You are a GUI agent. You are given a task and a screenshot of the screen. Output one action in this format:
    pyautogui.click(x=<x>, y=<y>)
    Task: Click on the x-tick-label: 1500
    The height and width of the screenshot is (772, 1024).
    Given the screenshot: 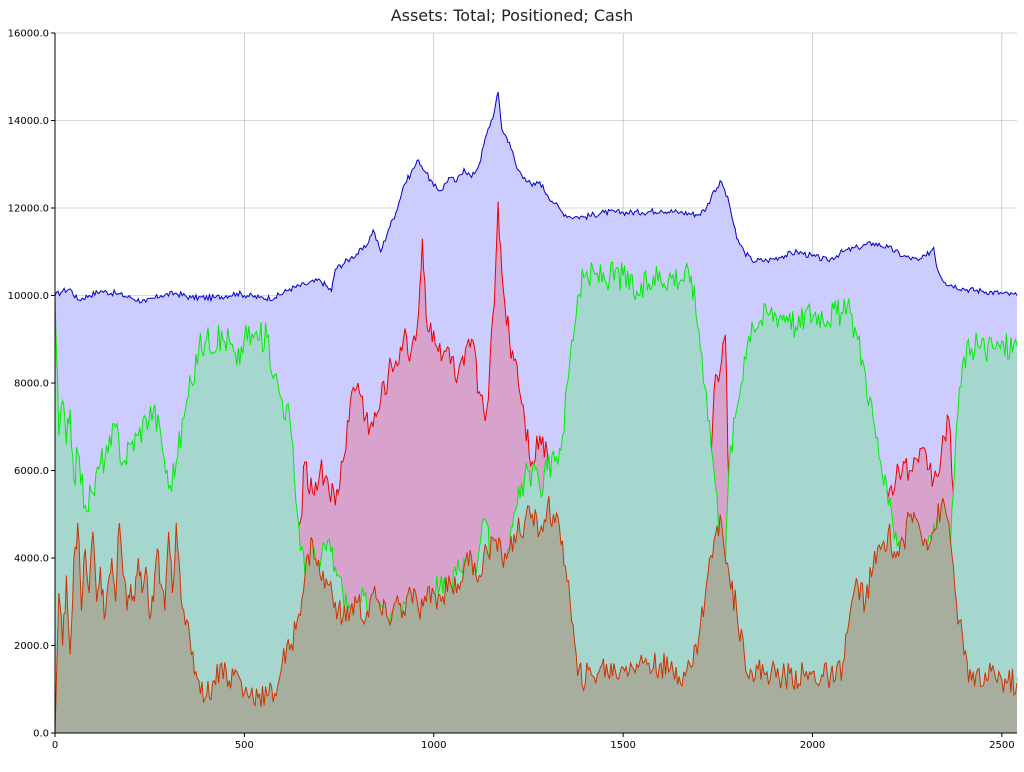 What is the action you would take?
    pyautogui.click(x=622, y=745)
    